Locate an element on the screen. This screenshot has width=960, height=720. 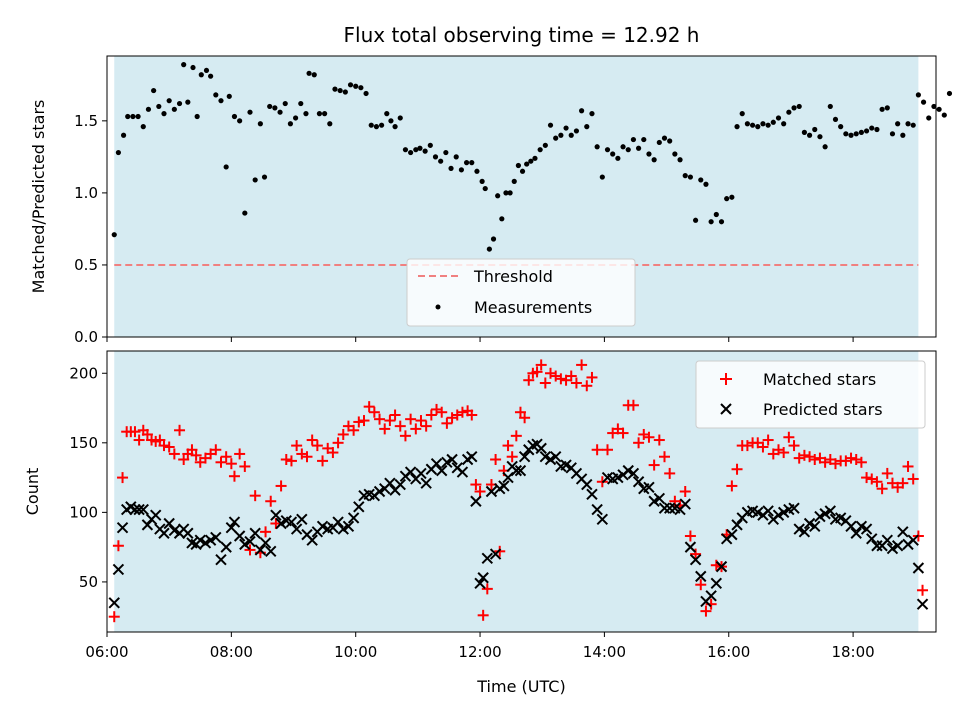
y-tick-label: 50 is located at coordinates (88, 582).